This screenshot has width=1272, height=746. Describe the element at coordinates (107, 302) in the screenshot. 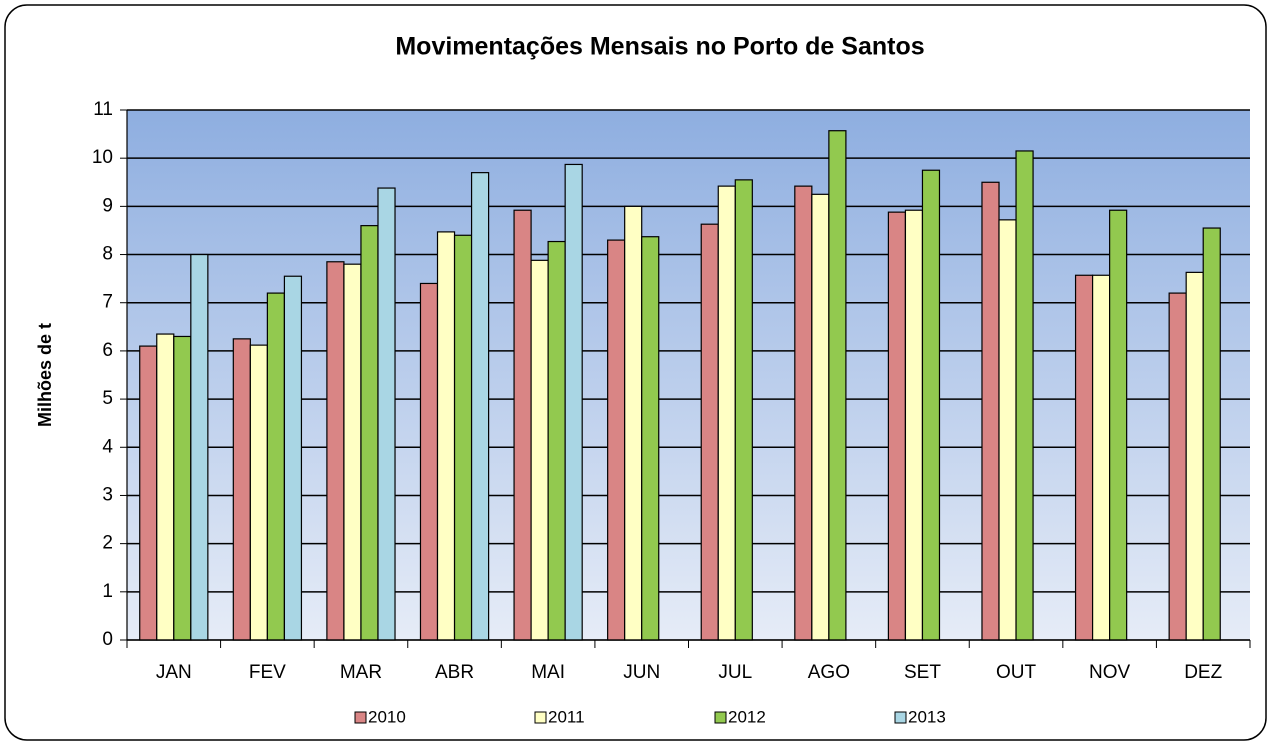

I see `y-tick-label: 7` at that location.